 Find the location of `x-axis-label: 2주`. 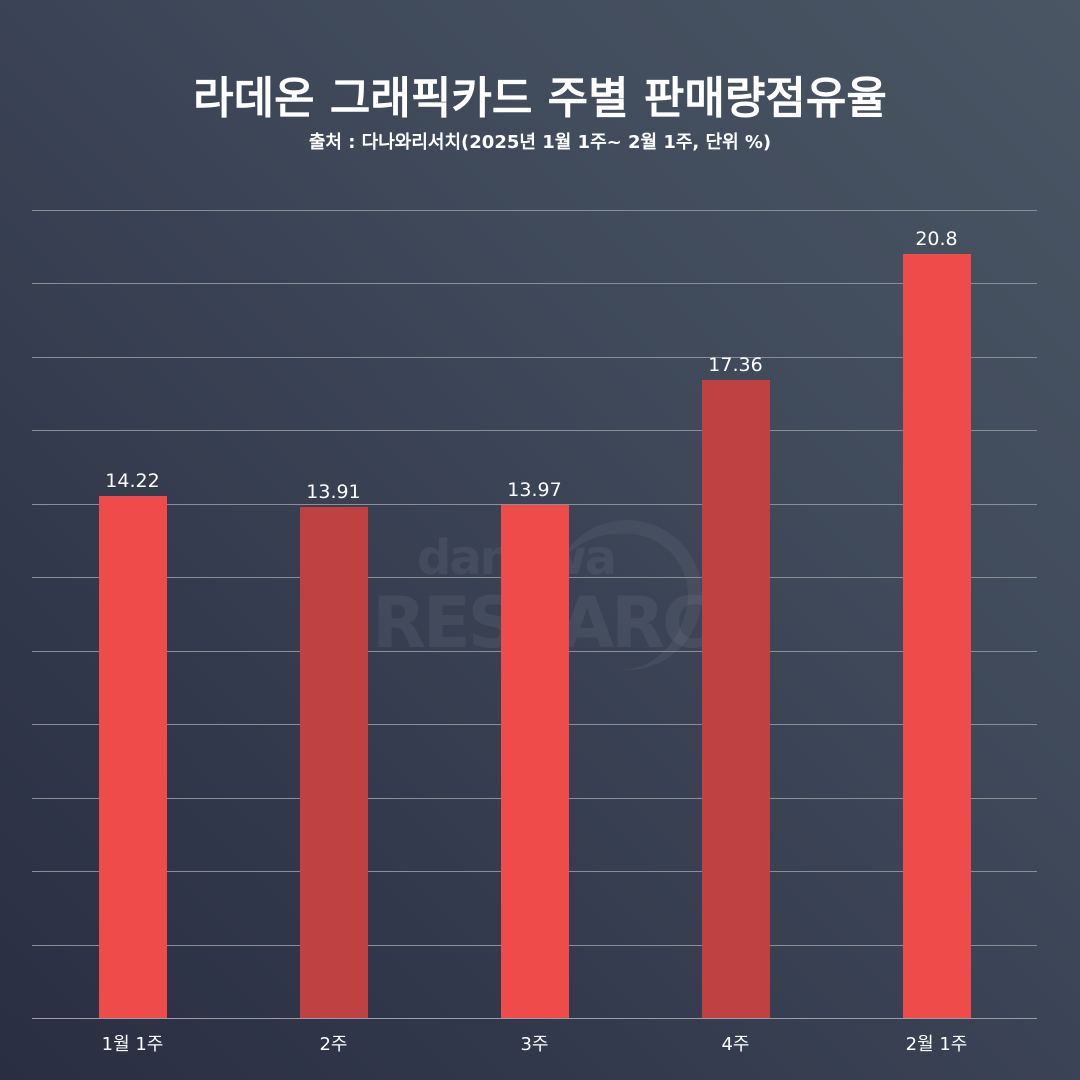

x-axis-label: 2주 is located at coordinates (333, 1044).